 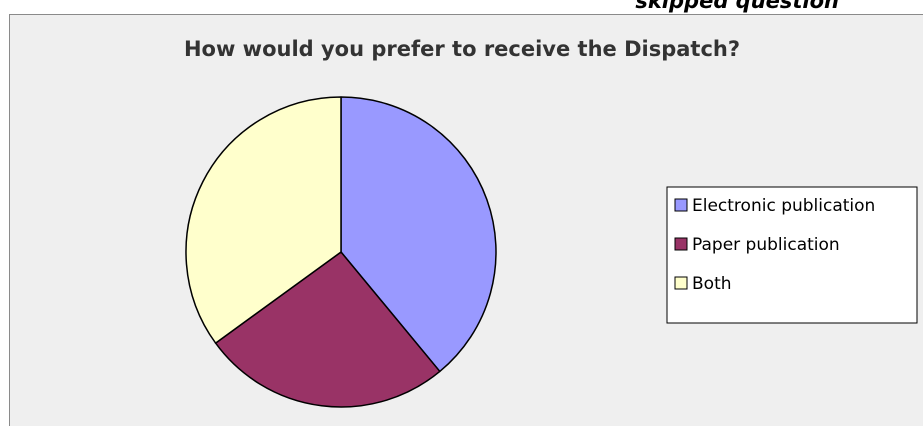 What do you see at coordinates (418, 234) in the screenshot?
I see `slice-electronic-publication` at bounding box center [418, 234].